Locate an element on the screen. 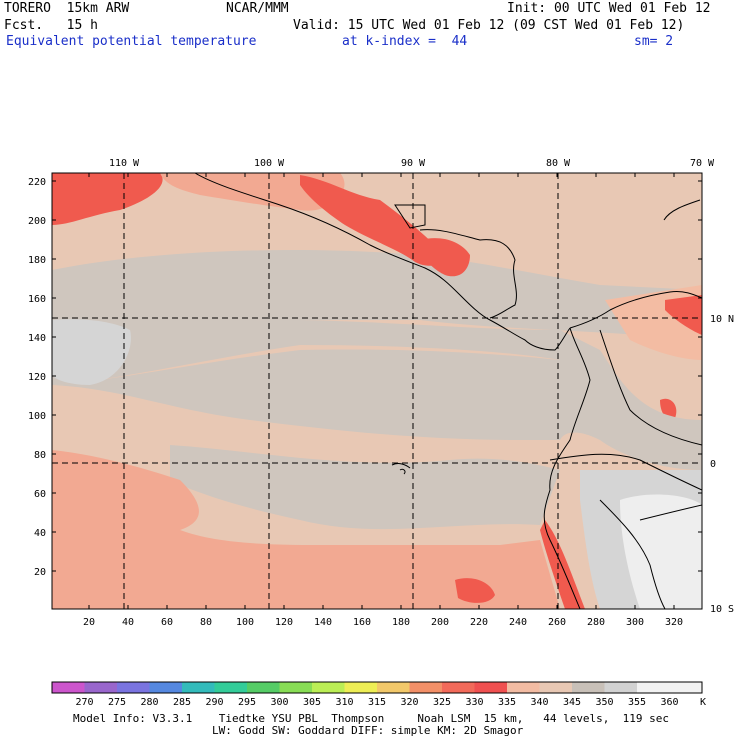  x-tick-label: 300 is located at coordinates (635, 622).